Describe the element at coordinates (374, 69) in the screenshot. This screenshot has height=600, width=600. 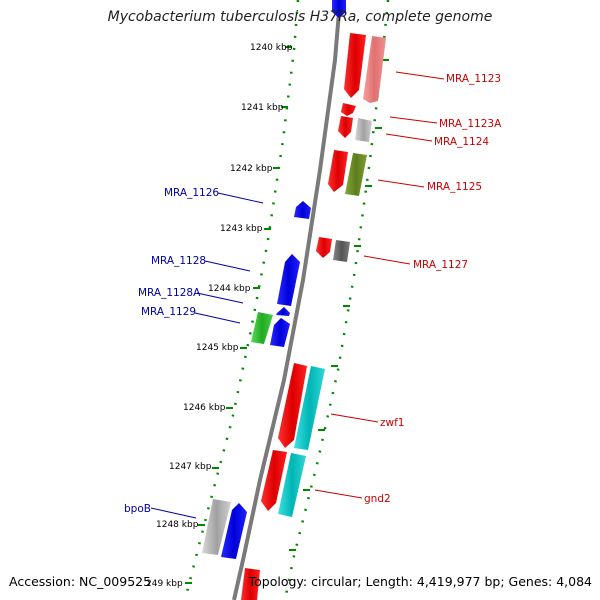
I see `gene-arrow-mra-1123-pink` at that location.